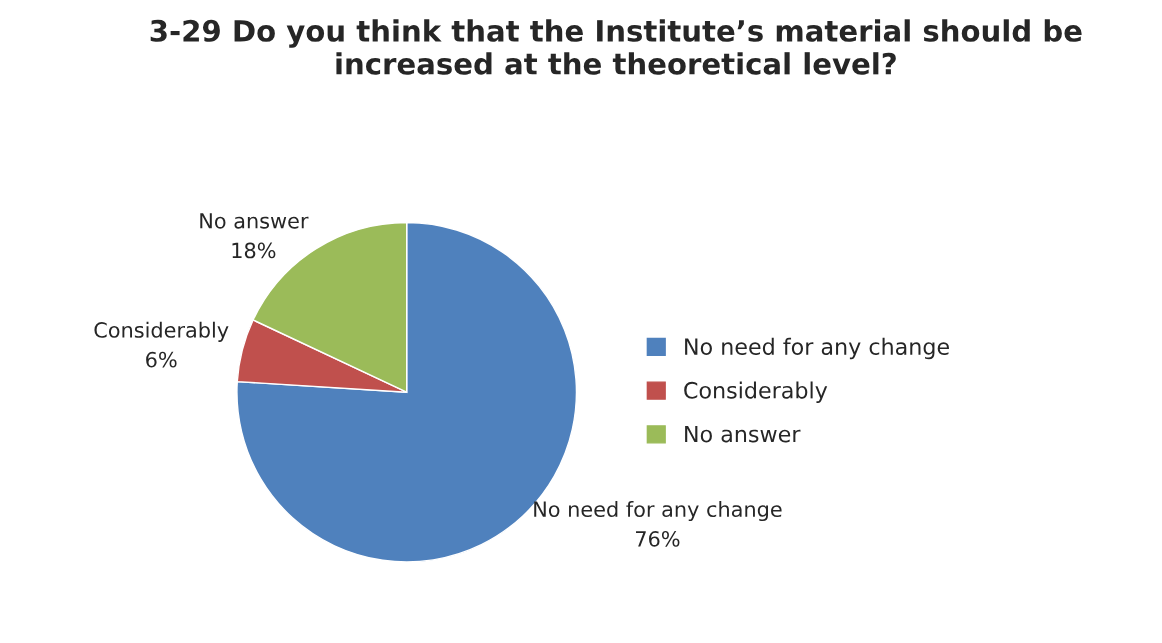  What do you see at coordinates (658, 511) in the screenshot?
I see `slice-label: No need for any change` at bounding box center [658, 511].